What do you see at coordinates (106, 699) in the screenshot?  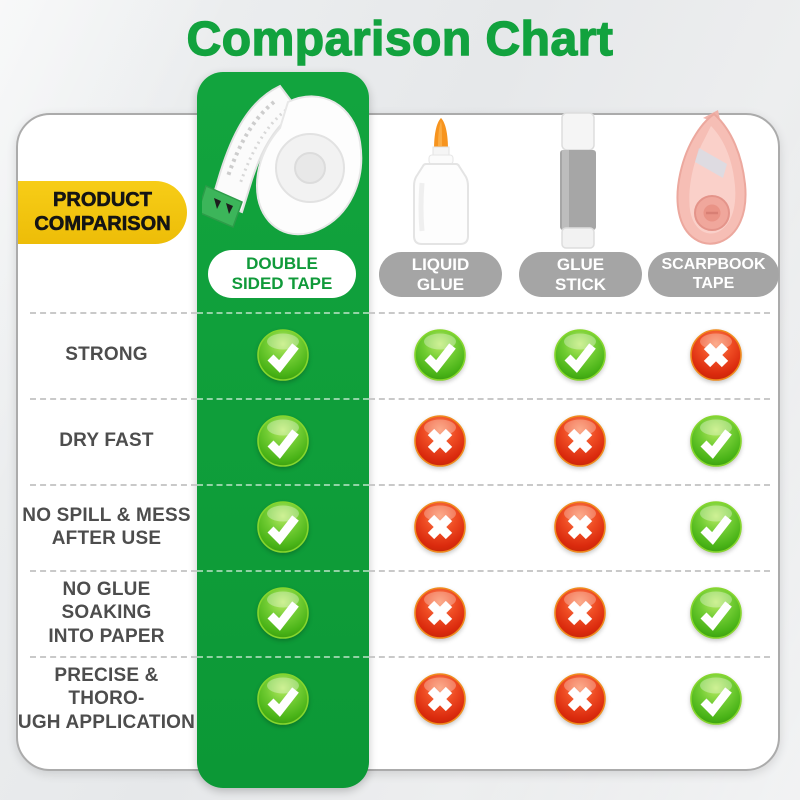 I see `row-label: PRECISE & THORO- UGH APPLICATION` at bounding box center [106, 699].